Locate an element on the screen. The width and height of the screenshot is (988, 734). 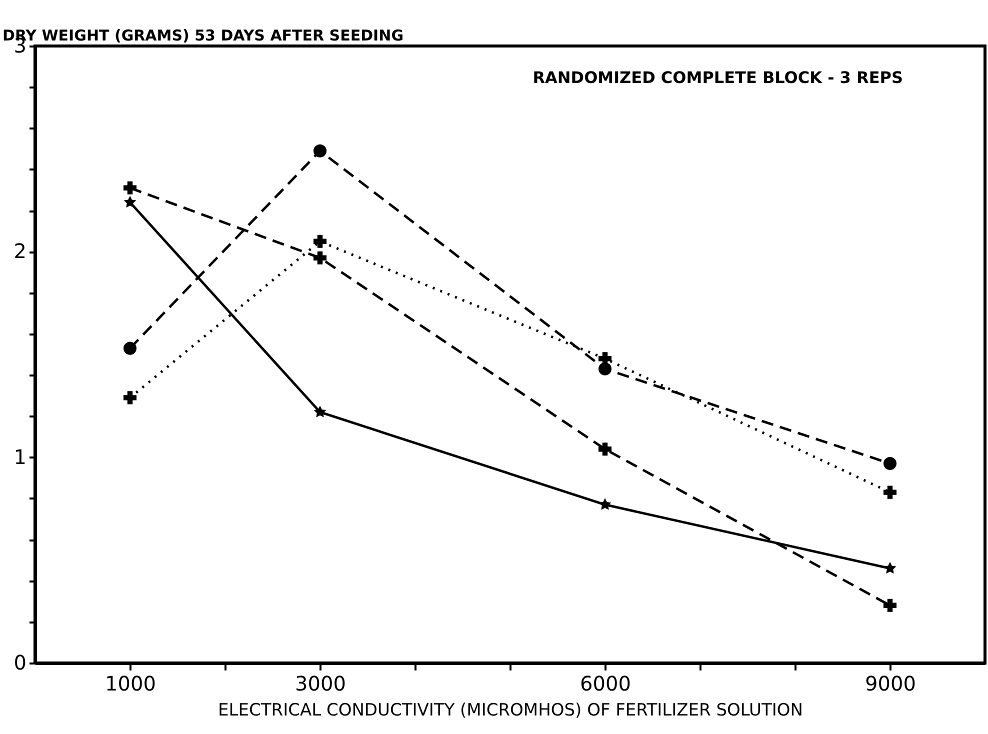
x-tick-label: 3000 is located at coordinates (320, 684).